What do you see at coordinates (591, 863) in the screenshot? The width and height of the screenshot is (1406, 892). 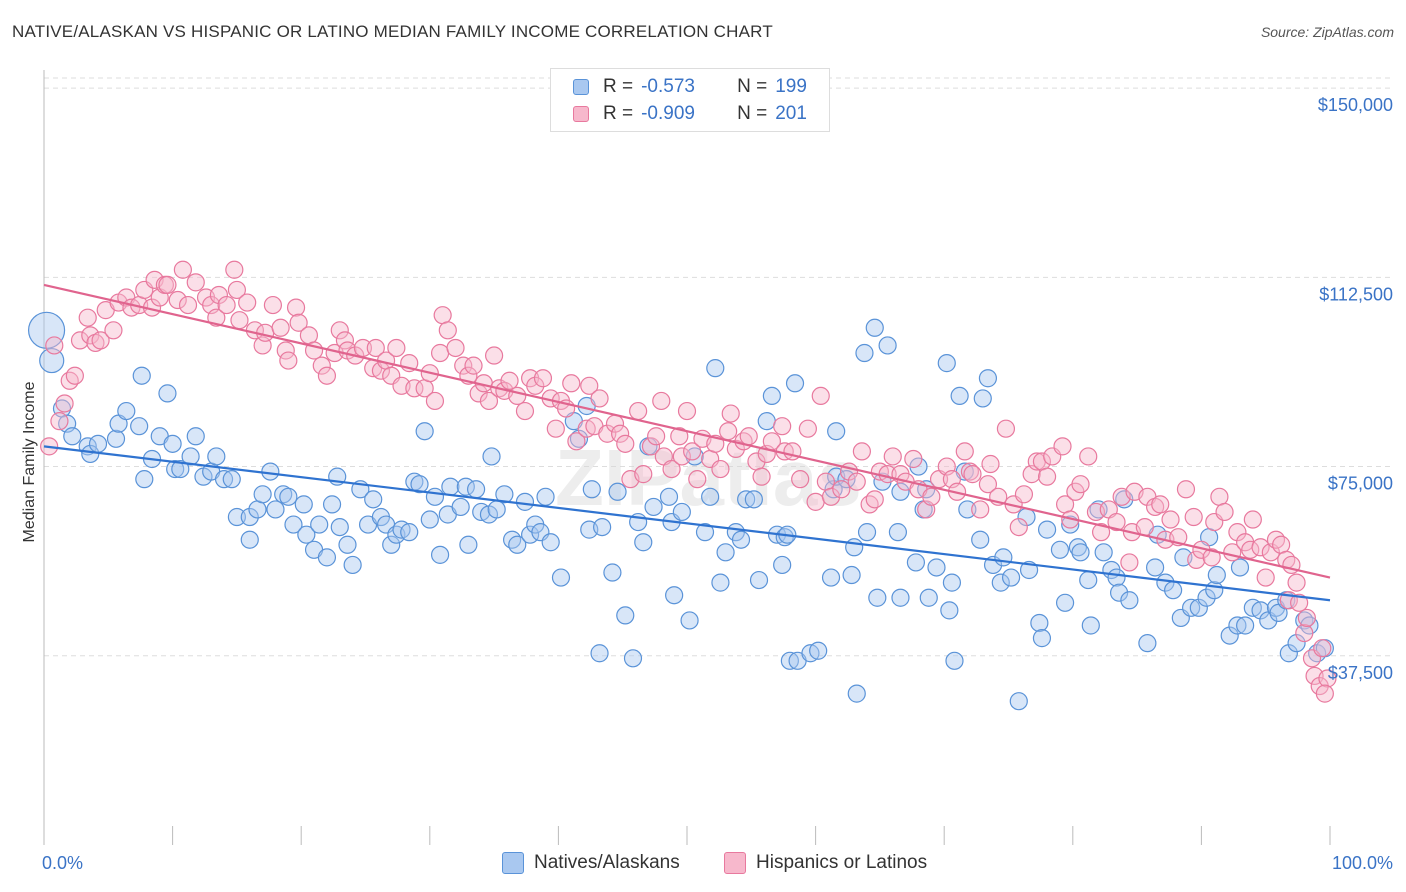 I see `bottom-legend-natives: Natives/Alaskans` at bounding box center [591, 863].